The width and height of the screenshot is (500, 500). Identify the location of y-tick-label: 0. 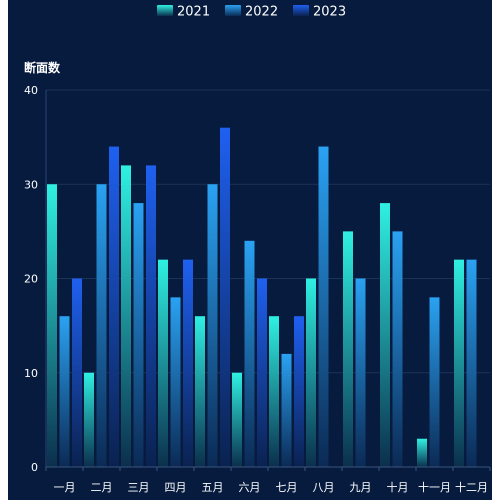
(34, 467).